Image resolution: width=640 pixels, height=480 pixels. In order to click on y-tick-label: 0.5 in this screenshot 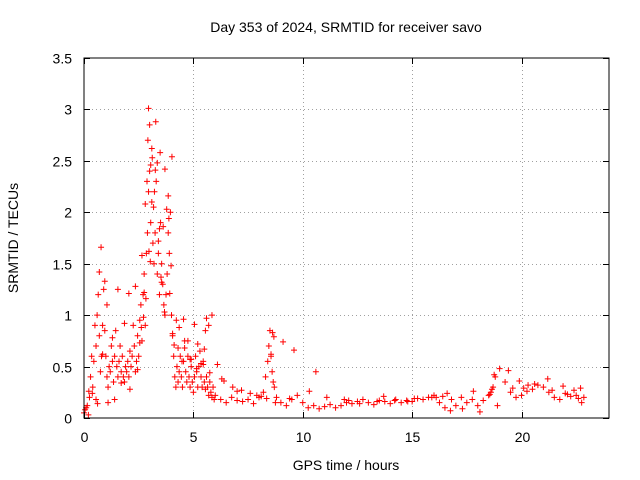, I will do `click(63, 368)`.